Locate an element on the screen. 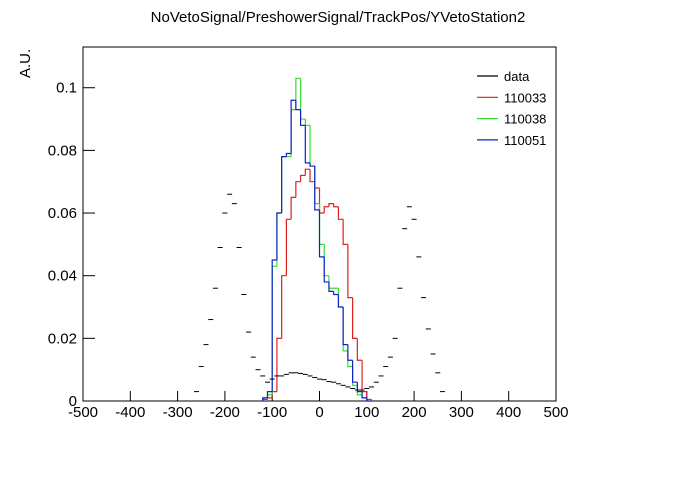 The image size is (696, 477). legend-label: data is located at coordinates (517, 76).